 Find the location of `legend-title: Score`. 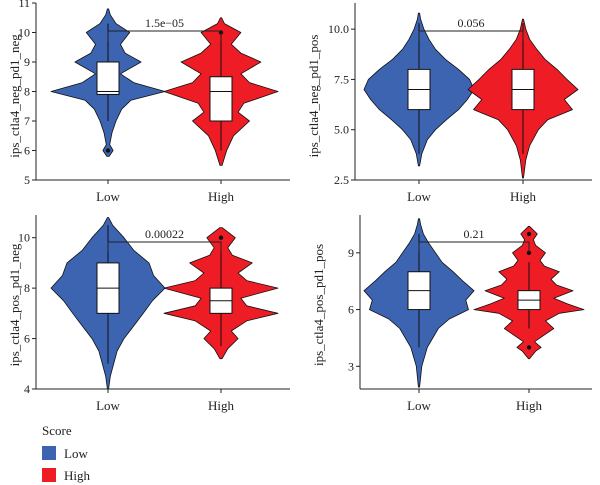

legend-title: Score is located at coordinates (57, 430).